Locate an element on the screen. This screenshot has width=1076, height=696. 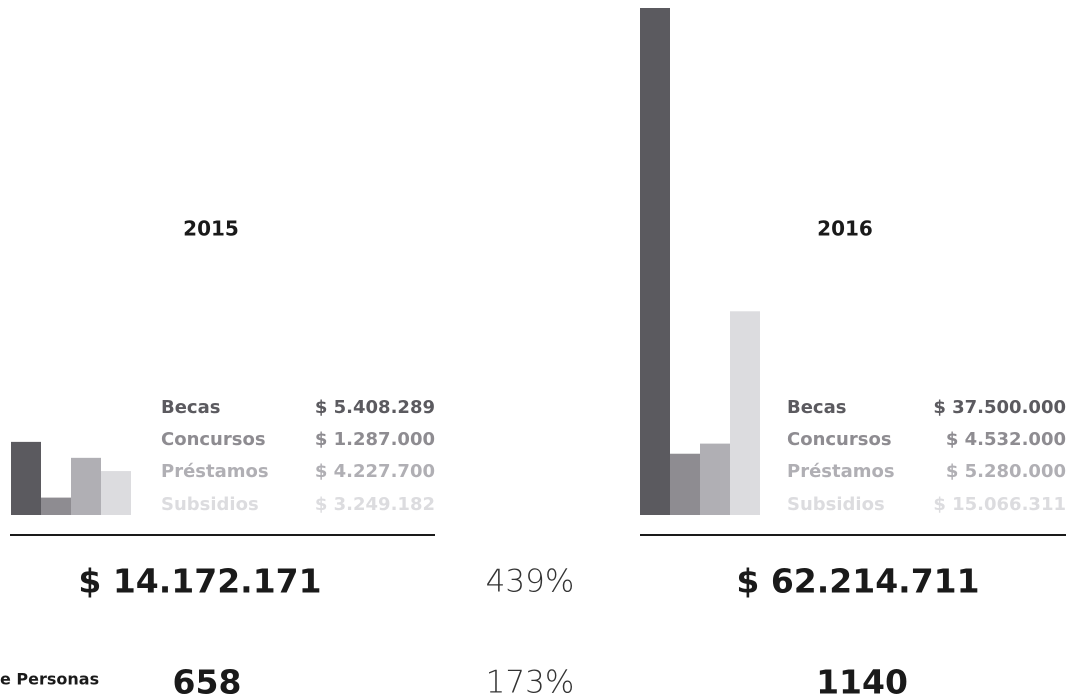
people-change: 173% is located at coordinates (530, 680).